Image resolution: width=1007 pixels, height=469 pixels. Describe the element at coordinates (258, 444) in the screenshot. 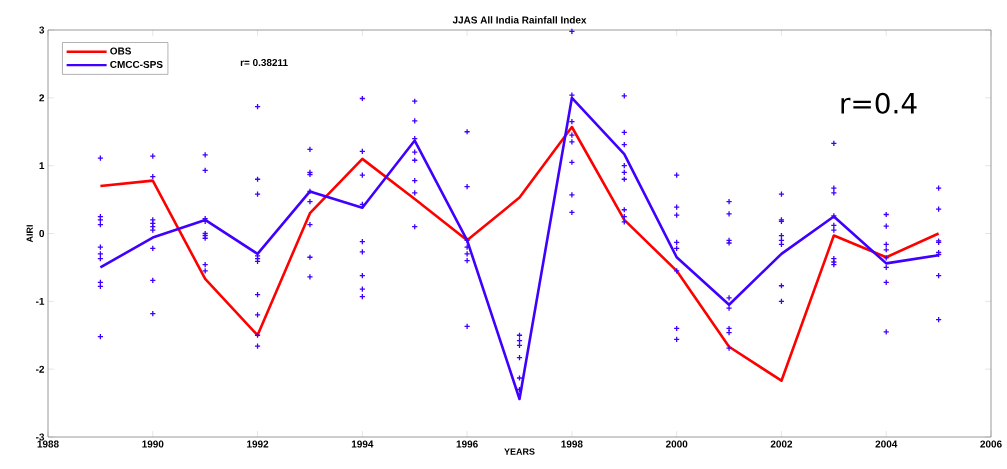

I see `x-tick-label: 1992` at that location.